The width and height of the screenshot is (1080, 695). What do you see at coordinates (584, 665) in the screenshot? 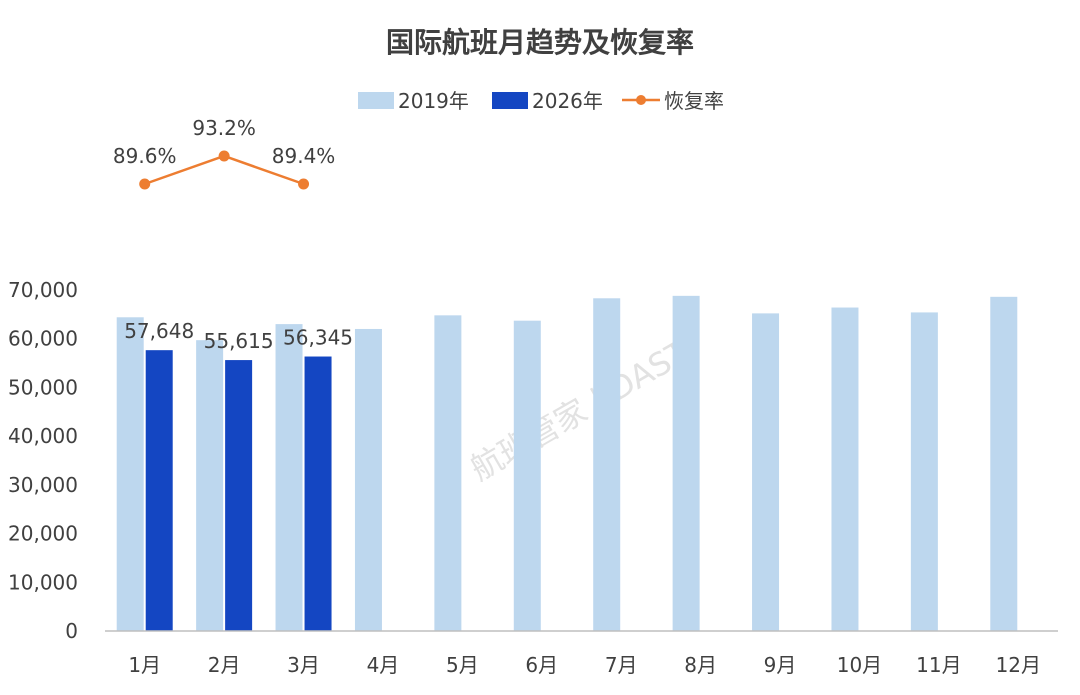
I see `x-axis-labels: 1月 2月 3月 4月 5月 6月 7月 8月 9月 10月 11月 12月` at bounding box center [584, 665].